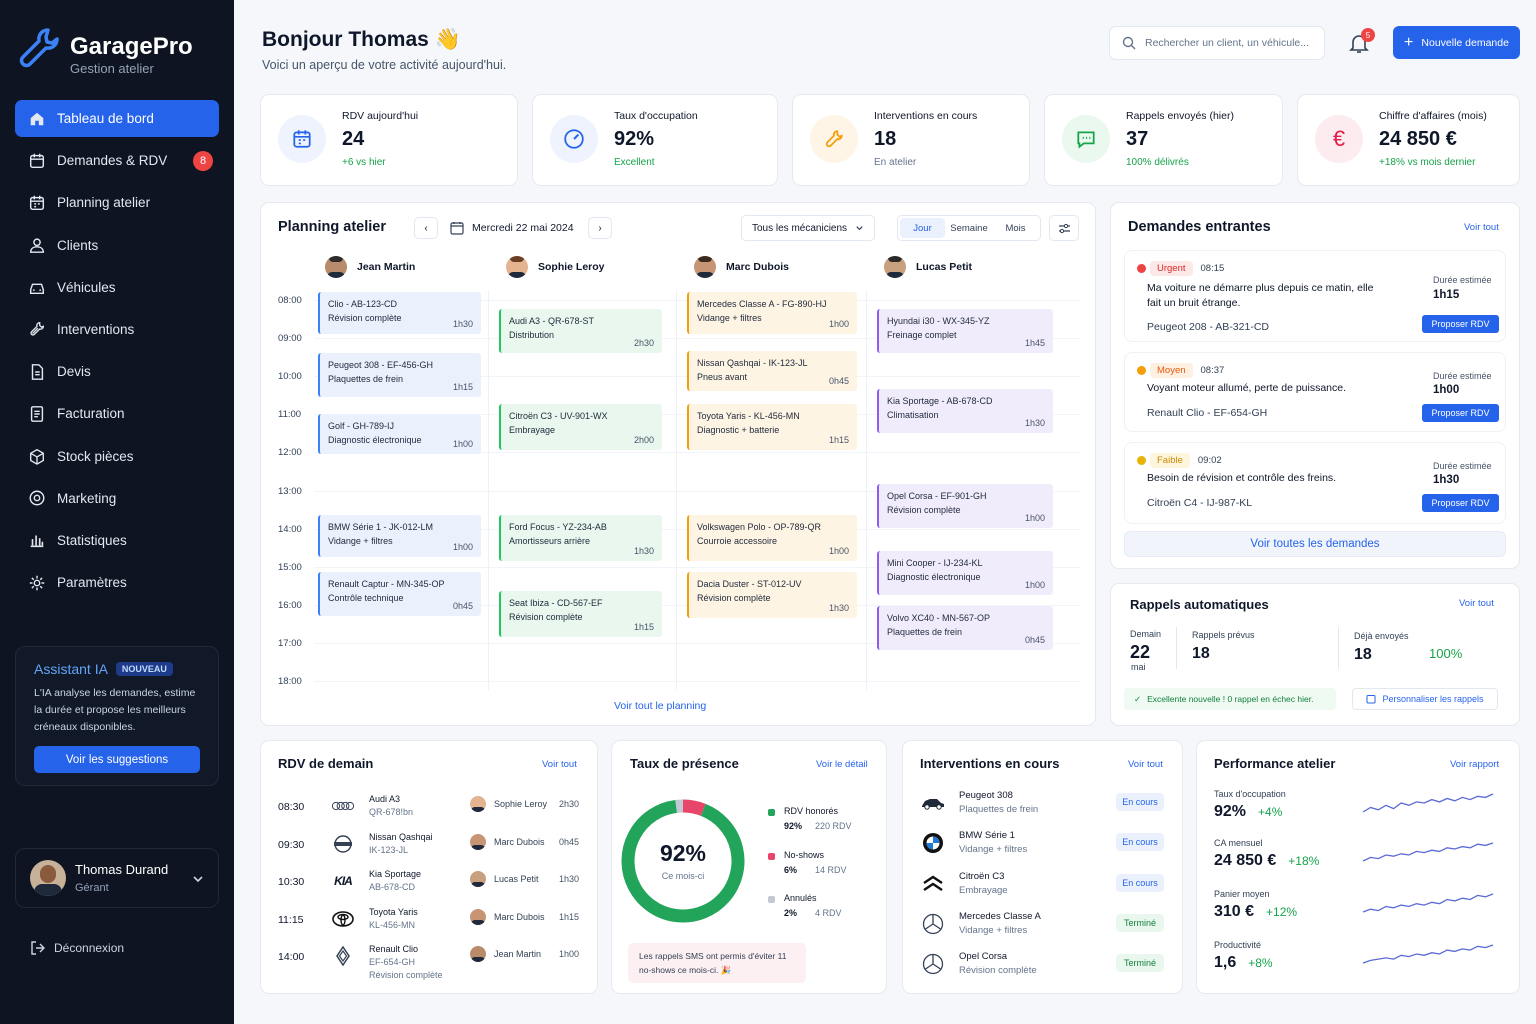 Image resolution: width=1536 pixels, height=1024 pixels. Describe the element at coordinates (580, 331) in the screenshot. I see `appointment-block: Audi A3 - QR-678-ST Distribution 2h30` at that location.